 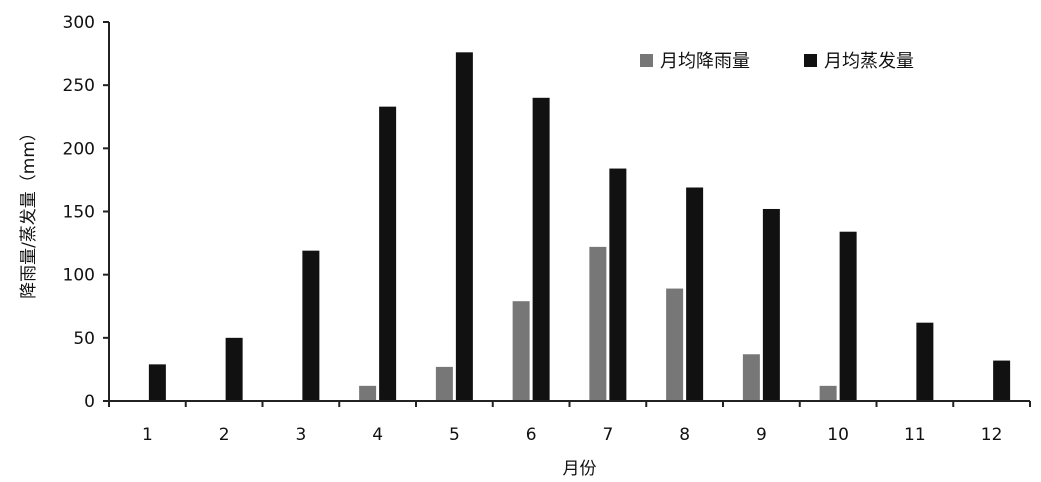 What do you see at coordinates (79, 149) in the screenshot?
I see `y-tick-label: 200` at bounding box center [79, 149].